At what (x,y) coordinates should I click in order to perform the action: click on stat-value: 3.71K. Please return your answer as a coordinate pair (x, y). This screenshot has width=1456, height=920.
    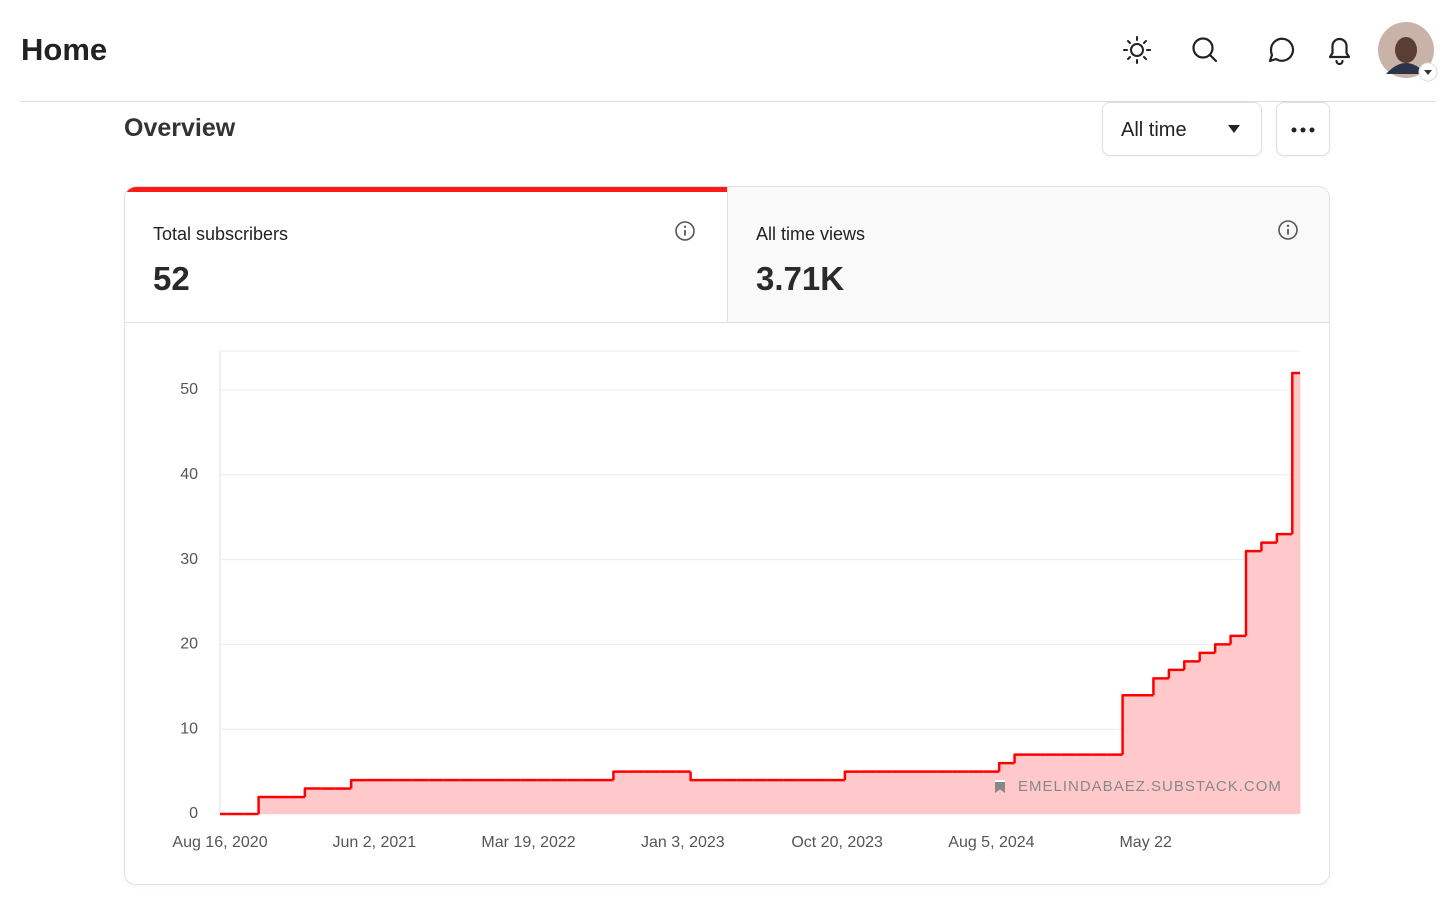
    Looking at the image, I should click on (800, 278).